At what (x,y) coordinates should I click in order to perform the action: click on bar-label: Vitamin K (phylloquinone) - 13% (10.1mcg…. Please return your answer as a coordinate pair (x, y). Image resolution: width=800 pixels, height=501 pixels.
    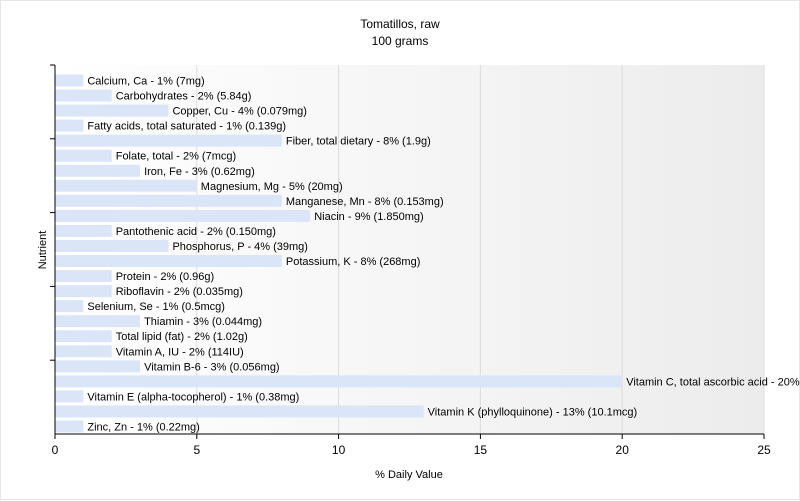
    Looking at the image, I should click on (533, 412).